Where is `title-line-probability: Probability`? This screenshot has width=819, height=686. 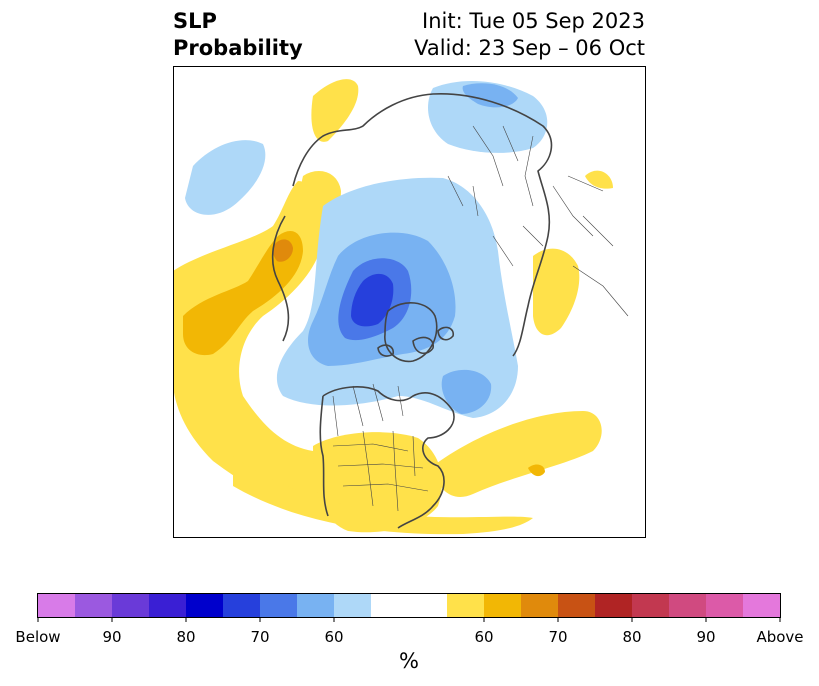 title-line-probability: Probability is located at coordinates (238, 48).